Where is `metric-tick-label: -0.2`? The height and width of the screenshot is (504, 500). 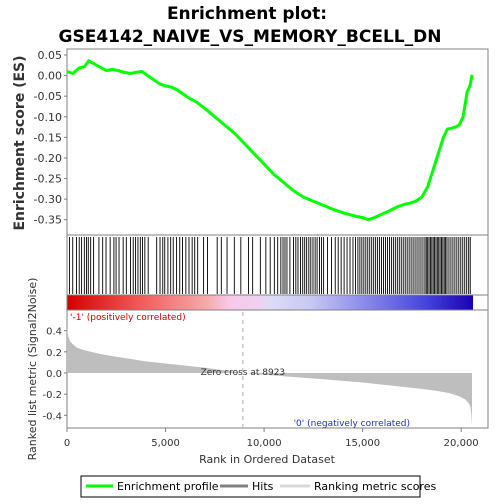
metric-tick-label: -0.2 is located at coordinates (52, 395).